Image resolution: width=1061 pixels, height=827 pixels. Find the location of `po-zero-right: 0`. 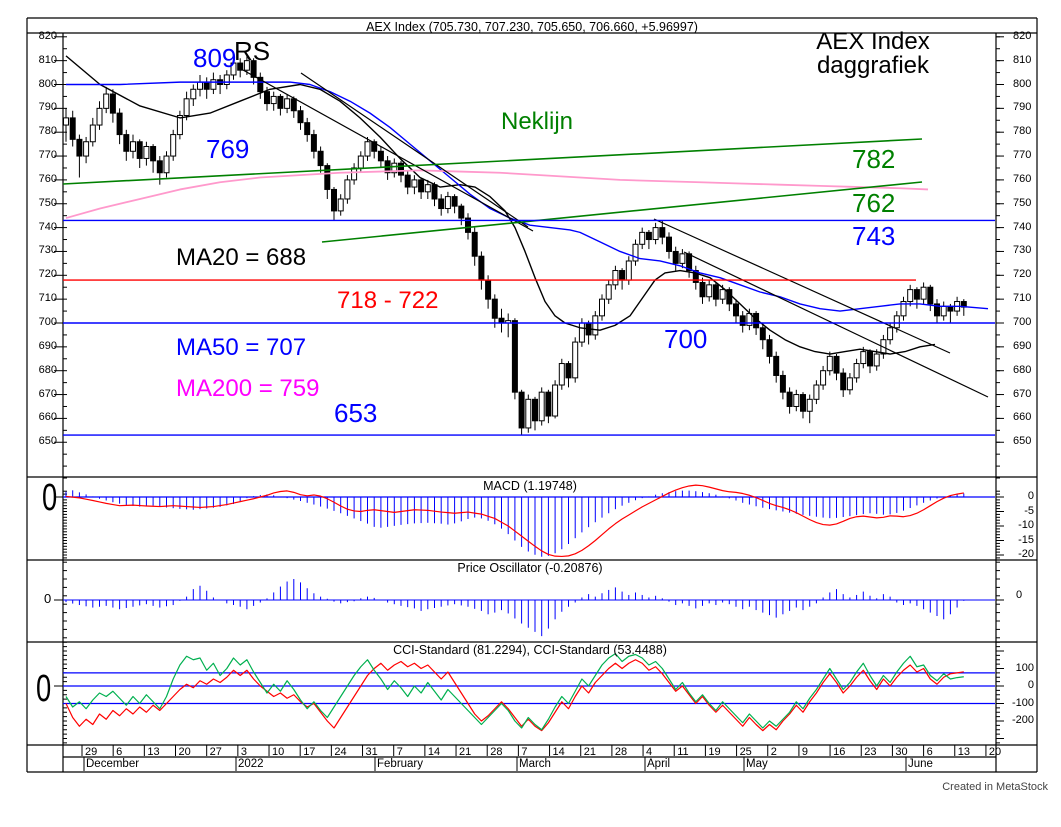

po-zero-right: 0 is located at coordinates (1019, 595).